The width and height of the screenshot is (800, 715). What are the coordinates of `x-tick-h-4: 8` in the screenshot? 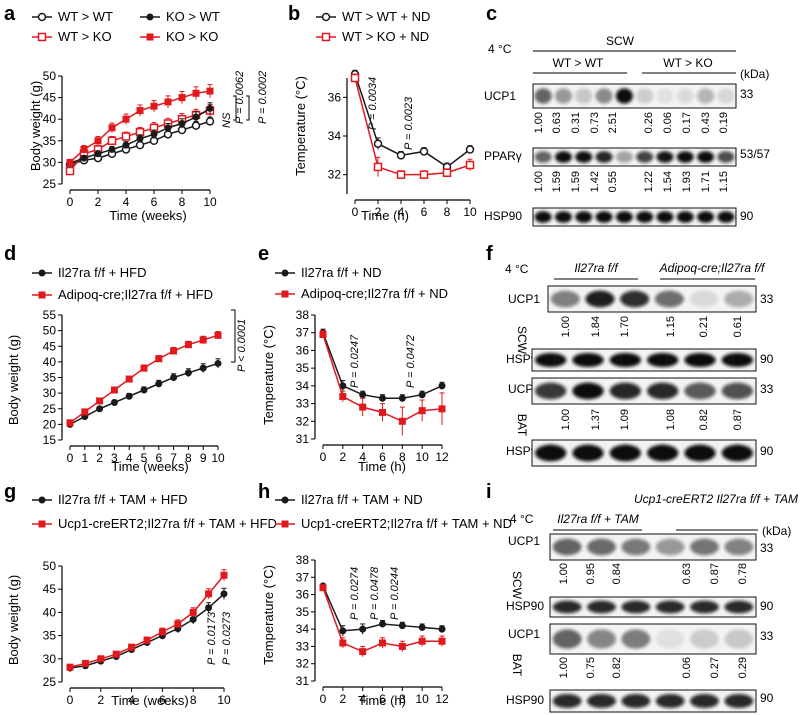 It's located at (402, 699).